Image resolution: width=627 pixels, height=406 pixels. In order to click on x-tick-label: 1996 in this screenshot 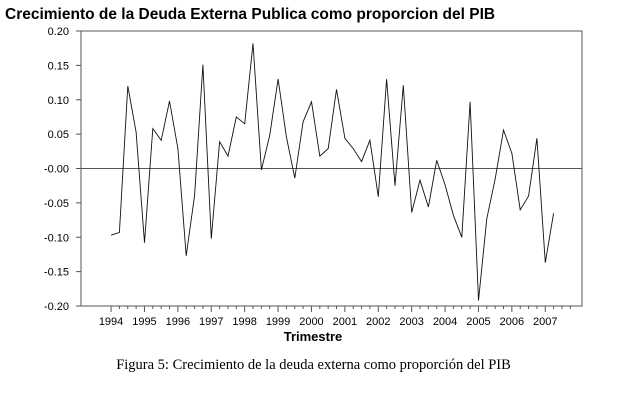, I will do `click(178, 322)`.